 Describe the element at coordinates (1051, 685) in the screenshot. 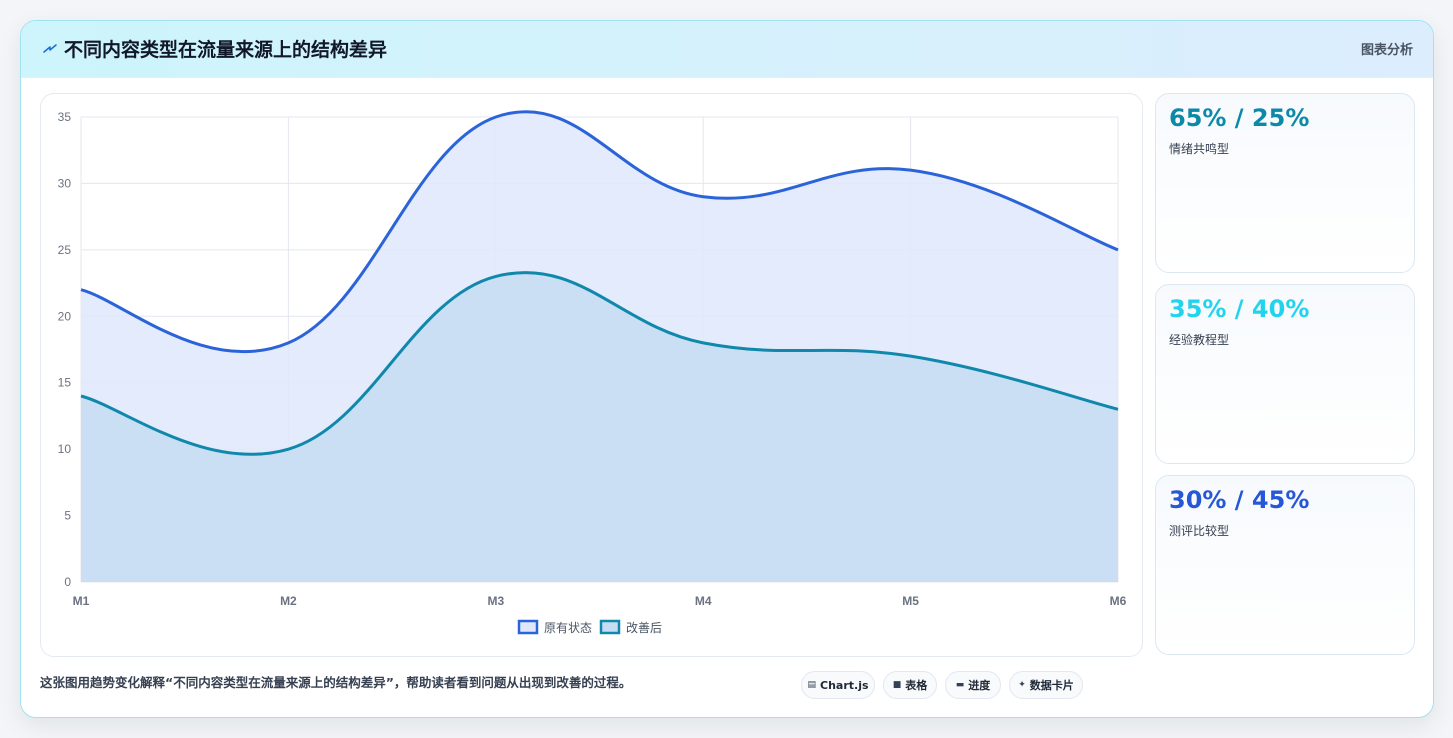

I see `pill-label: 数据卡片` at that location.